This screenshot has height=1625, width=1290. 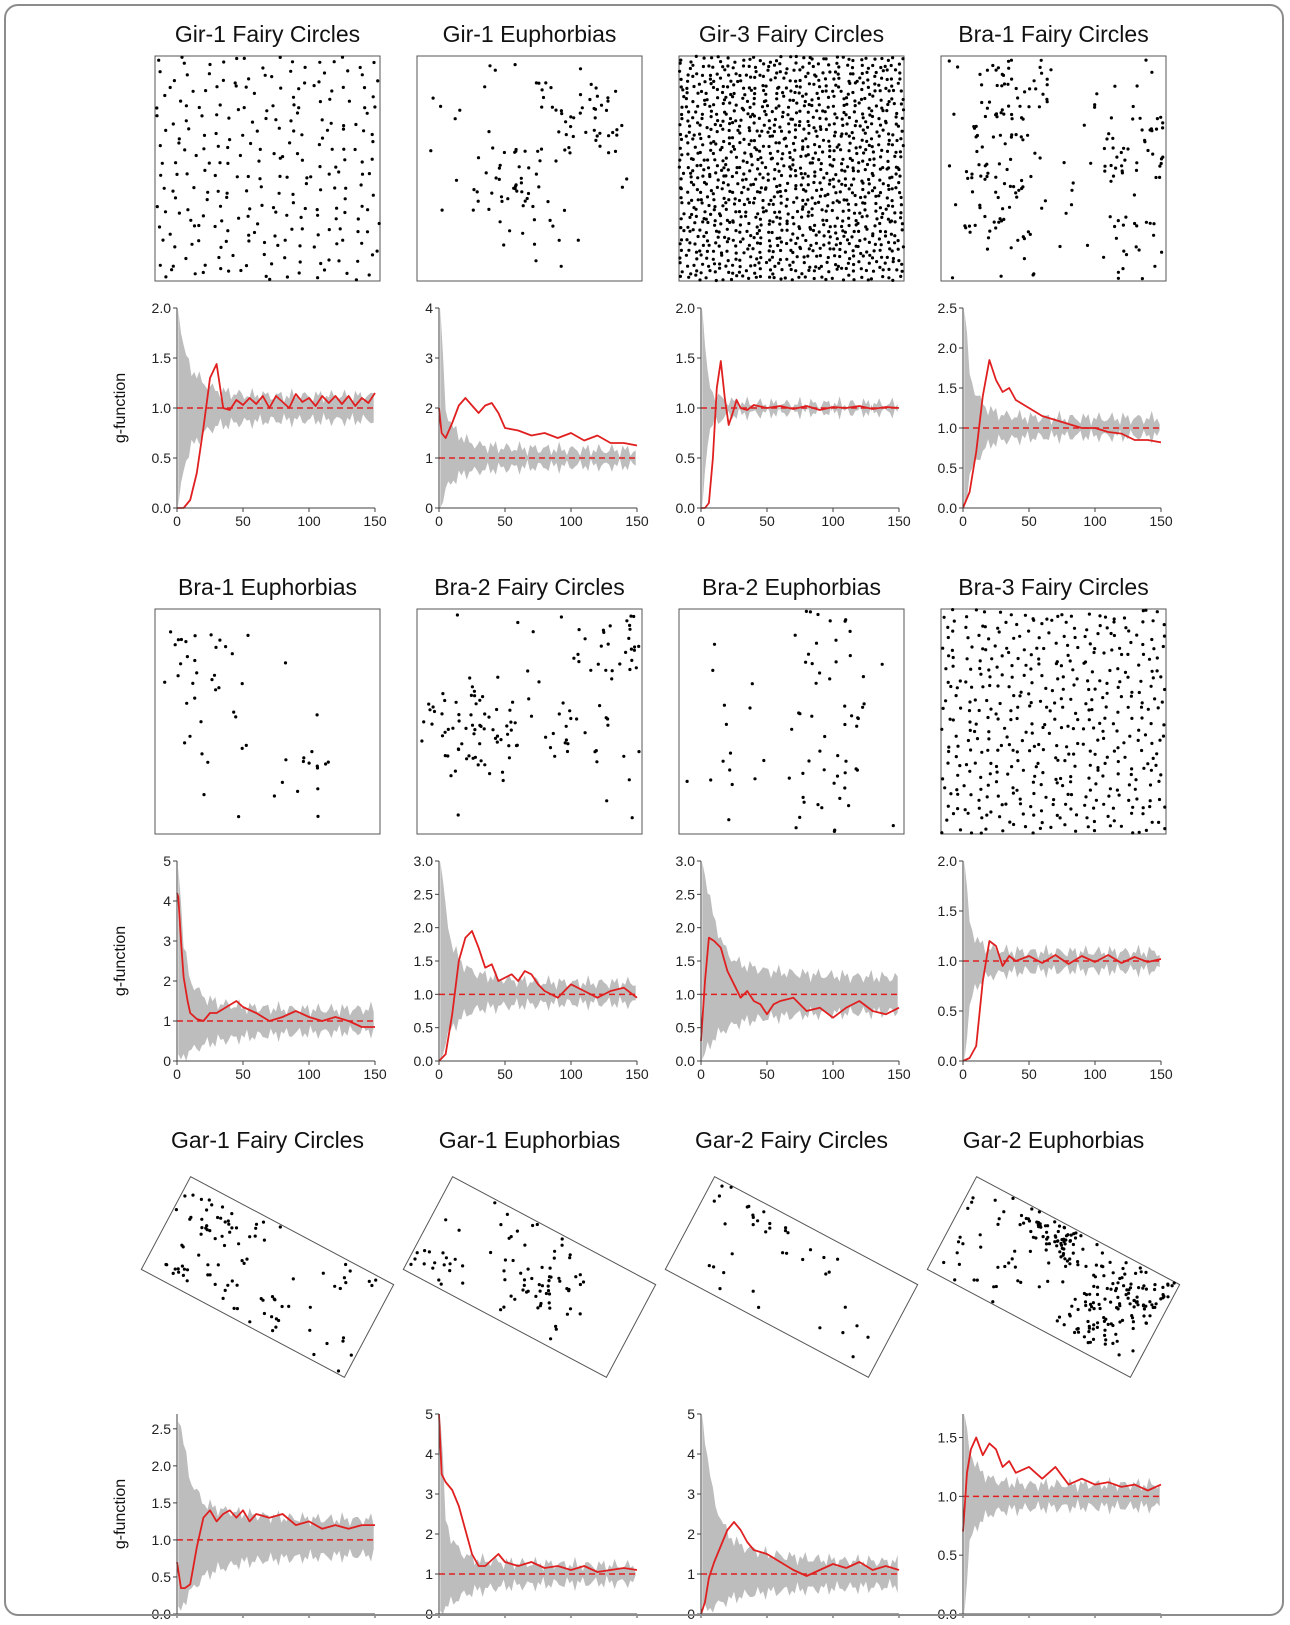 What do you see at coordinates (538, 422) in the screenshot?
I see `observed-line` at bounding box center [538, 422].